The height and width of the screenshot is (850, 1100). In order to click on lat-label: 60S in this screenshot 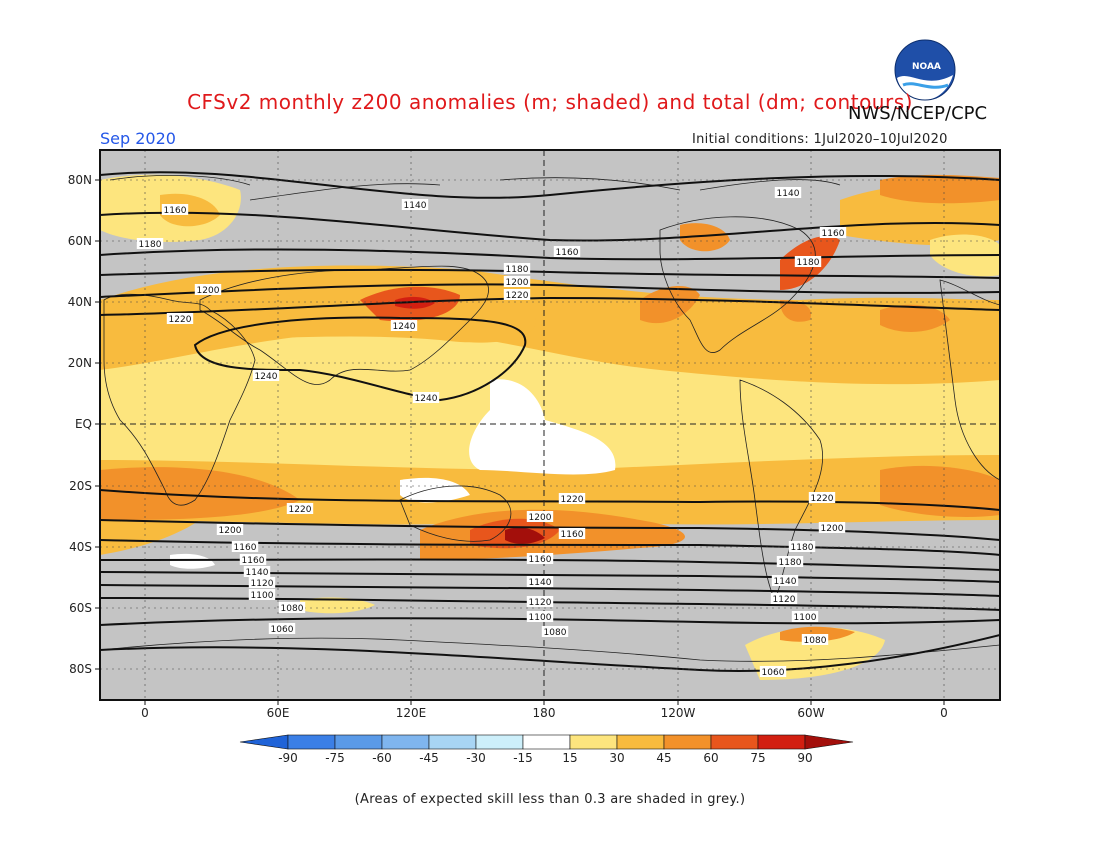, I will do `click(80, 608)`.